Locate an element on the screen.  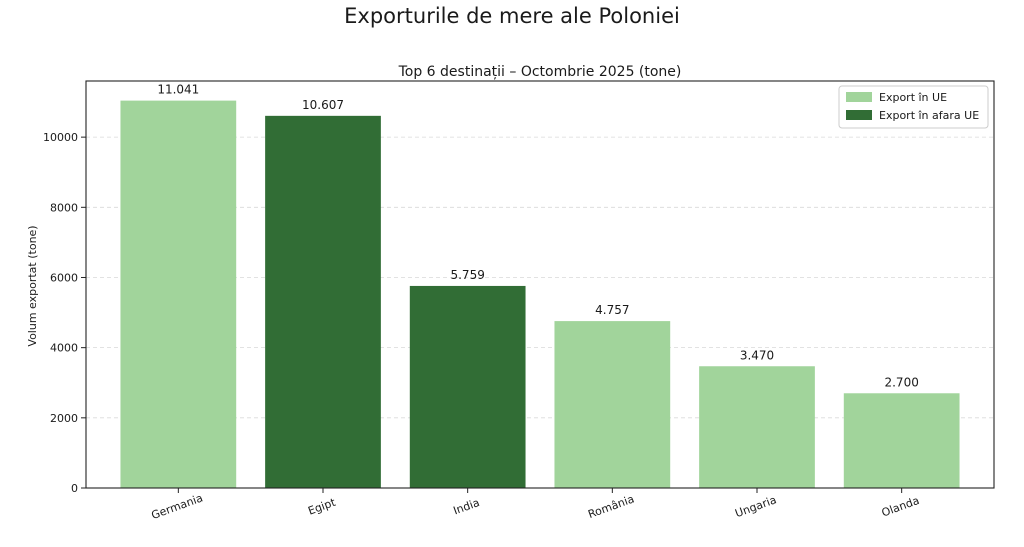
legend: Export în UE Export în afara UE is located at coordinates (913, 107).